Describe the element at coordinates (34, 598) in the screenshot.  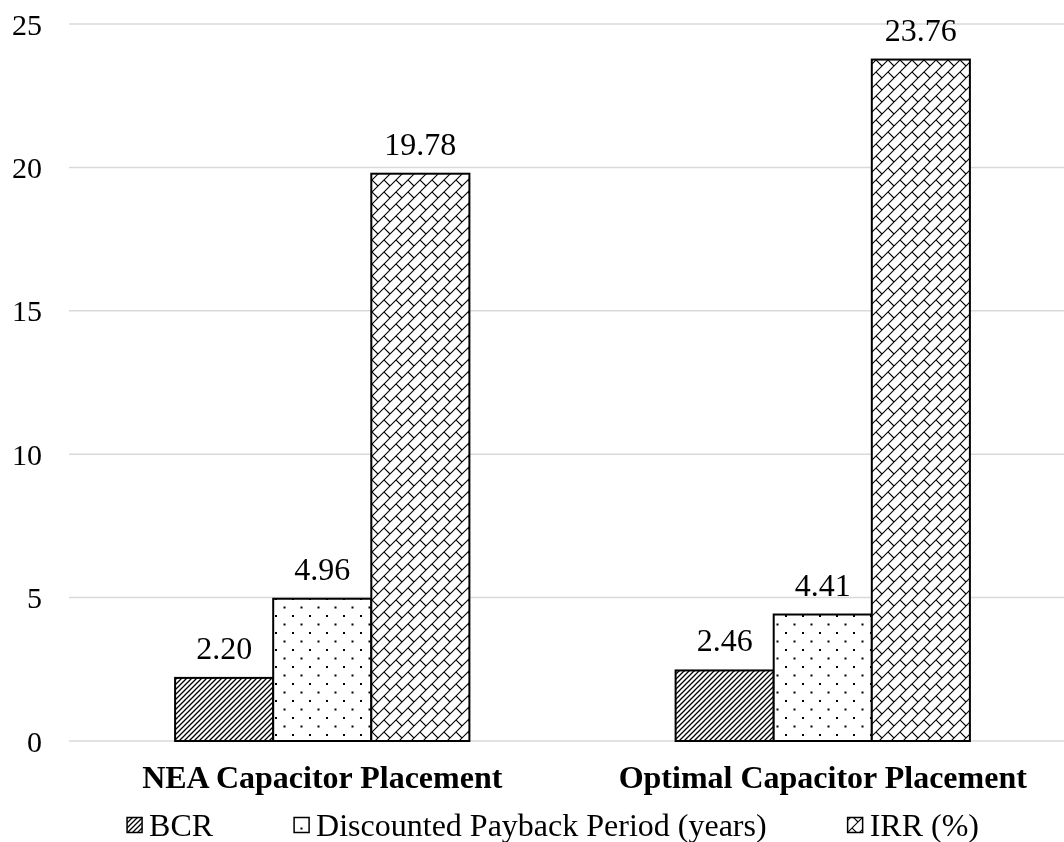
I see `y-tick-label: 5` at that location.